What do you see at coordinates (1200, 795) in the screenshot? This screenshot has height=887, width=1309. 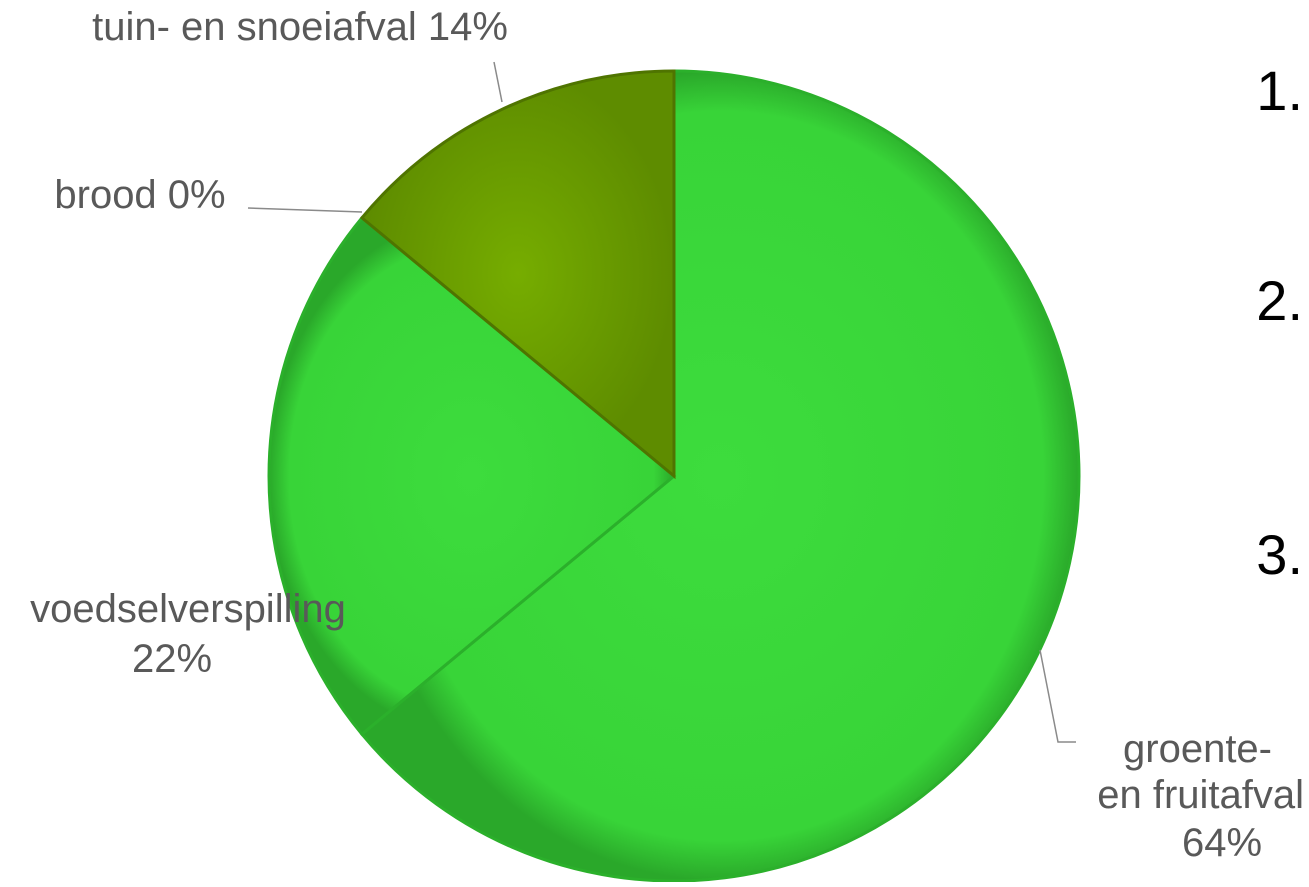 I see `data-label-groente-line2: en fruitafval` at bounding box center [1200, 795].